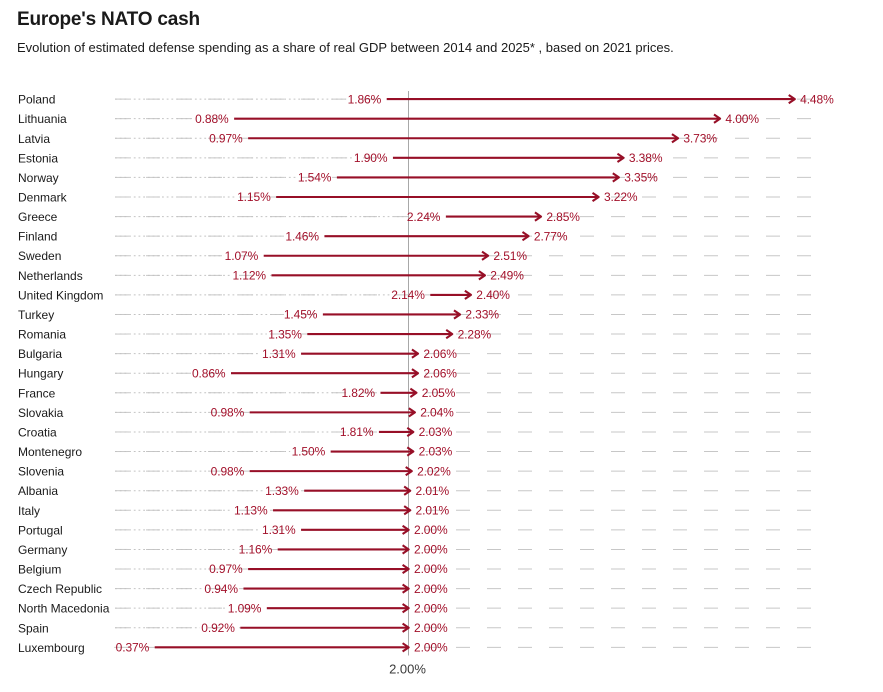 The height and width of the screenshot is (692, 883). What do you see at coordinates (40, 354) in the screenshot?
I see `svg-text: Bulgaria` at bounding box center [40, 354].